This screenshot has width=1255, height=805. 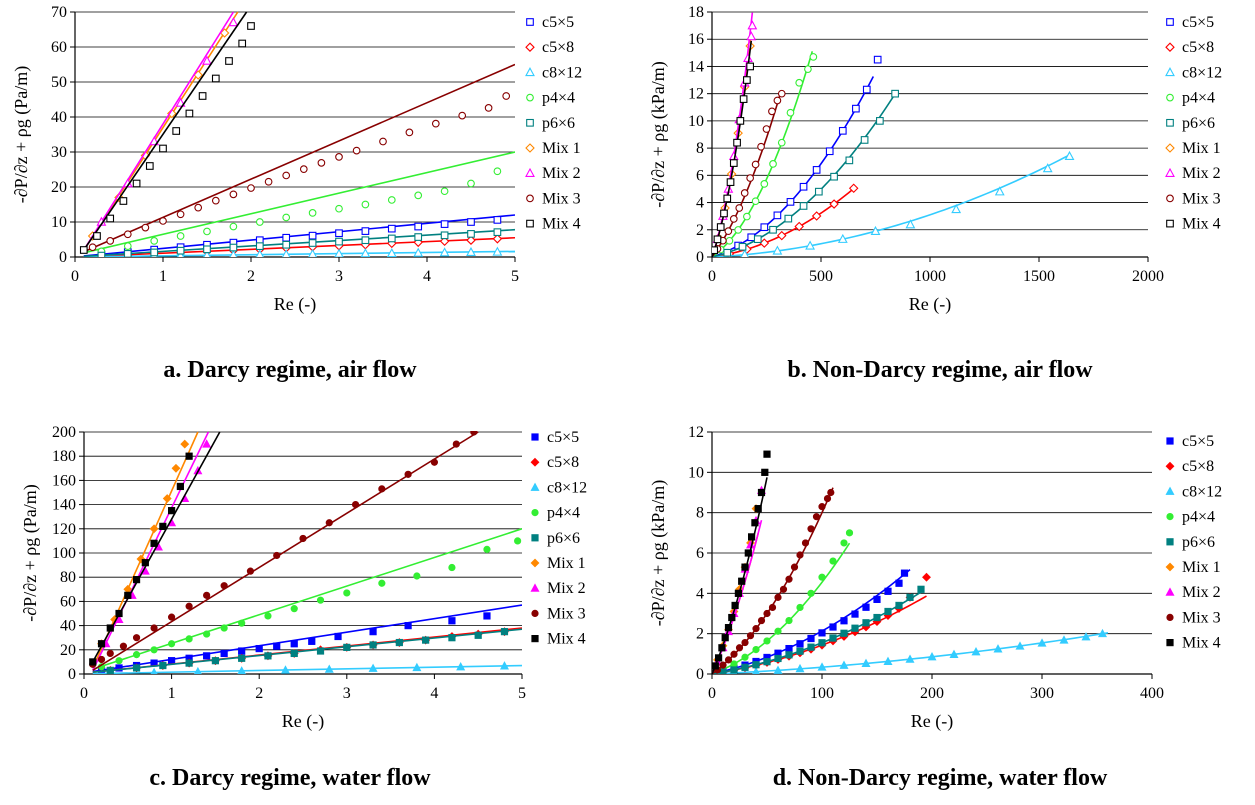 What do you see at coordinates (558, 123) in the screenshot?
I see `legend-label: p6×6` at bounding box center [558, 123].